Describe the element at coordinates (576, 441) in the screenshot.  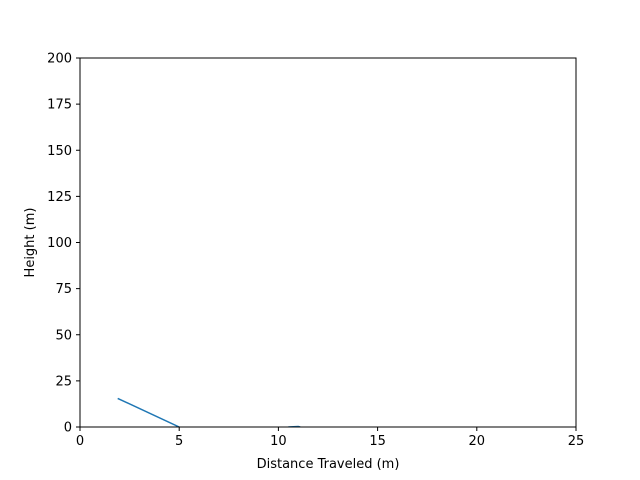
I see `x-tick-label: 25` at that location.